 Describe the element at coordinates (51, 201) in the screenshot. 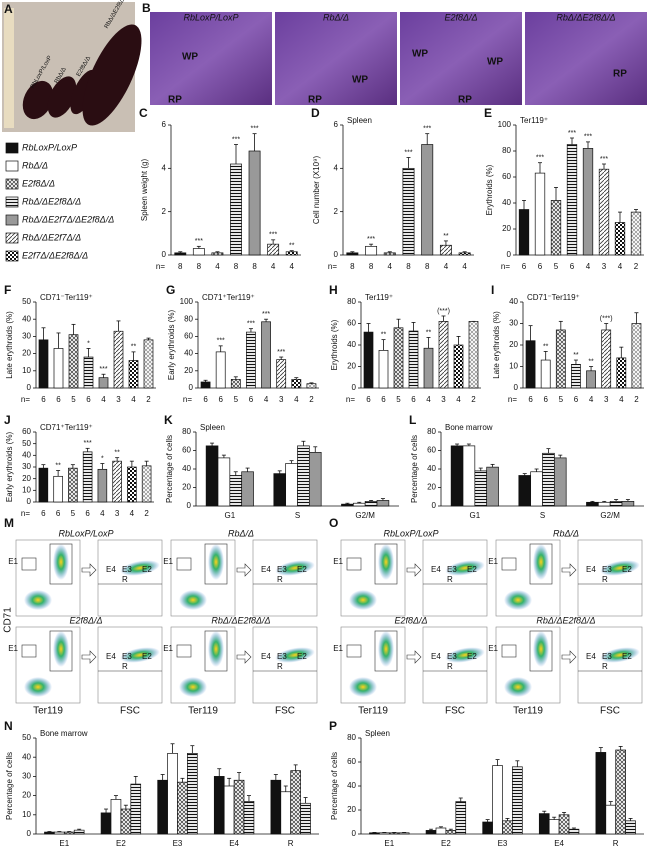

I see `legend-label: RbΔ/ΔE2f8Δ/Δ` at that location.